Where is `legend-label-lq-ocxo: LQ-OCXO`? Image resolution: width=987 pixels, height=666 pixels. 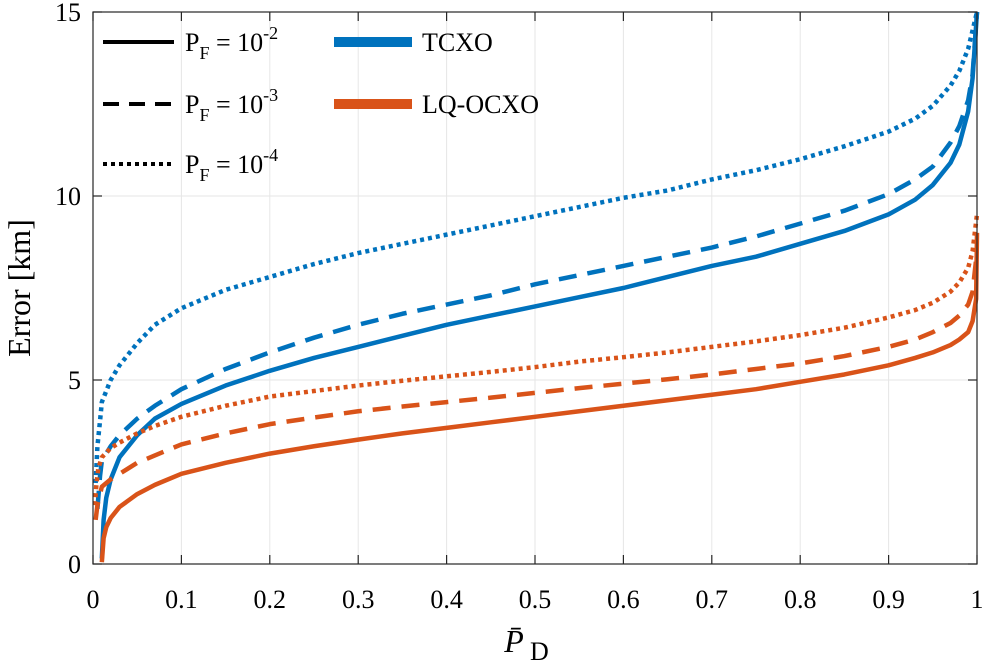
legend-label-lq-ocxo: LQ-OCXO is located at coordinates (480, 104).